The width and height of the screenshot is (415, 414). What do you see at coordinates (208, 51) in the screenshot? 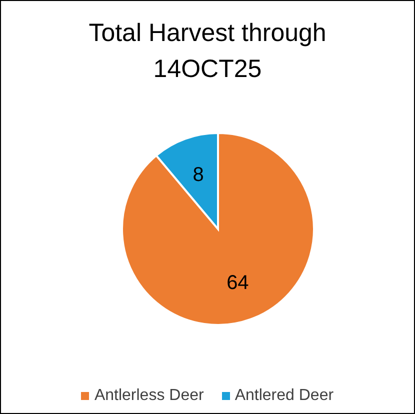
I see `chart-title: Total Harvest through 14OCT25` at bounding box center [208, 51].